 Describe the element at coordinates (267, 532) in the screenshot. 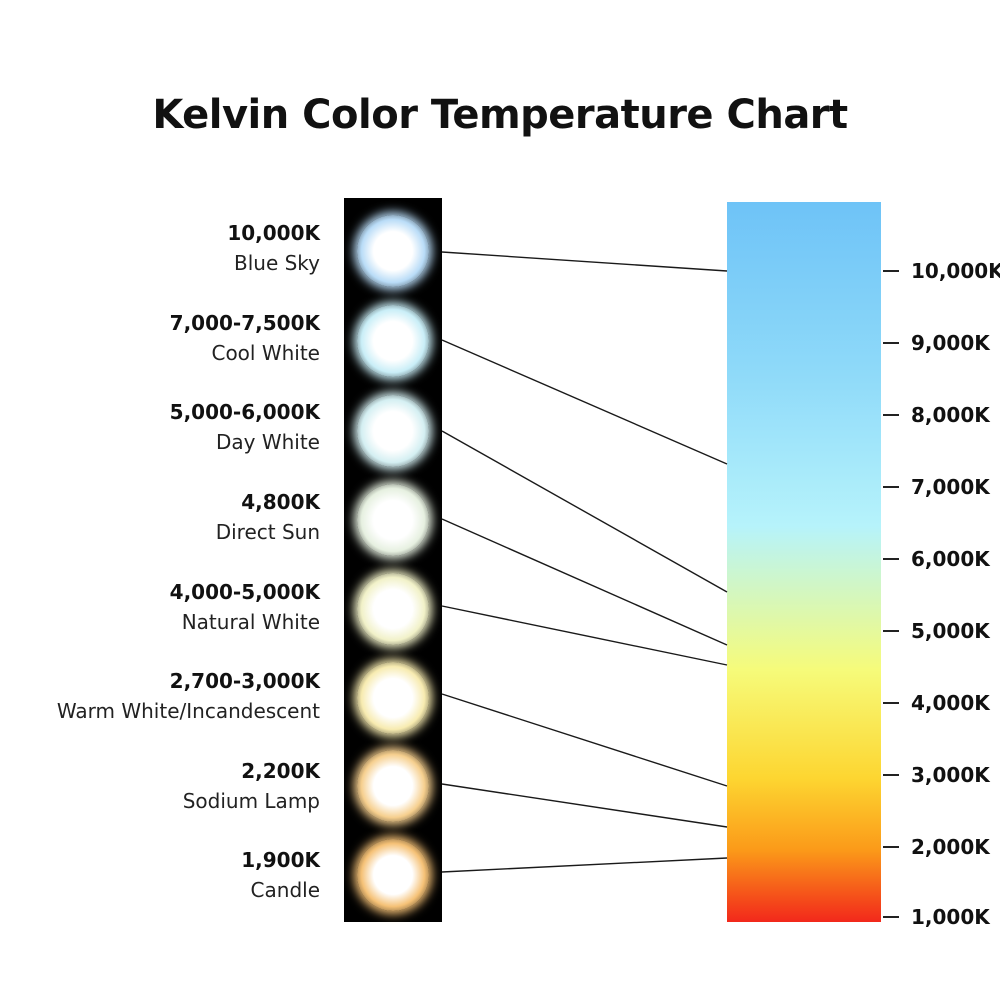

I see `source-name: Direct Sun` at that location.